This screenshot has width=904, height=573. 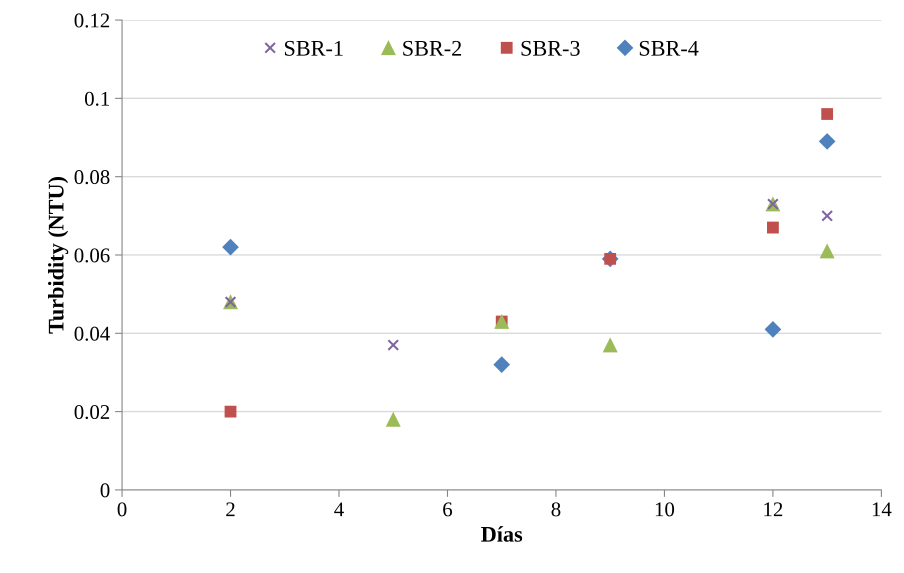 I want to click on x-tick-label: 4, so click(x=339, y=509).